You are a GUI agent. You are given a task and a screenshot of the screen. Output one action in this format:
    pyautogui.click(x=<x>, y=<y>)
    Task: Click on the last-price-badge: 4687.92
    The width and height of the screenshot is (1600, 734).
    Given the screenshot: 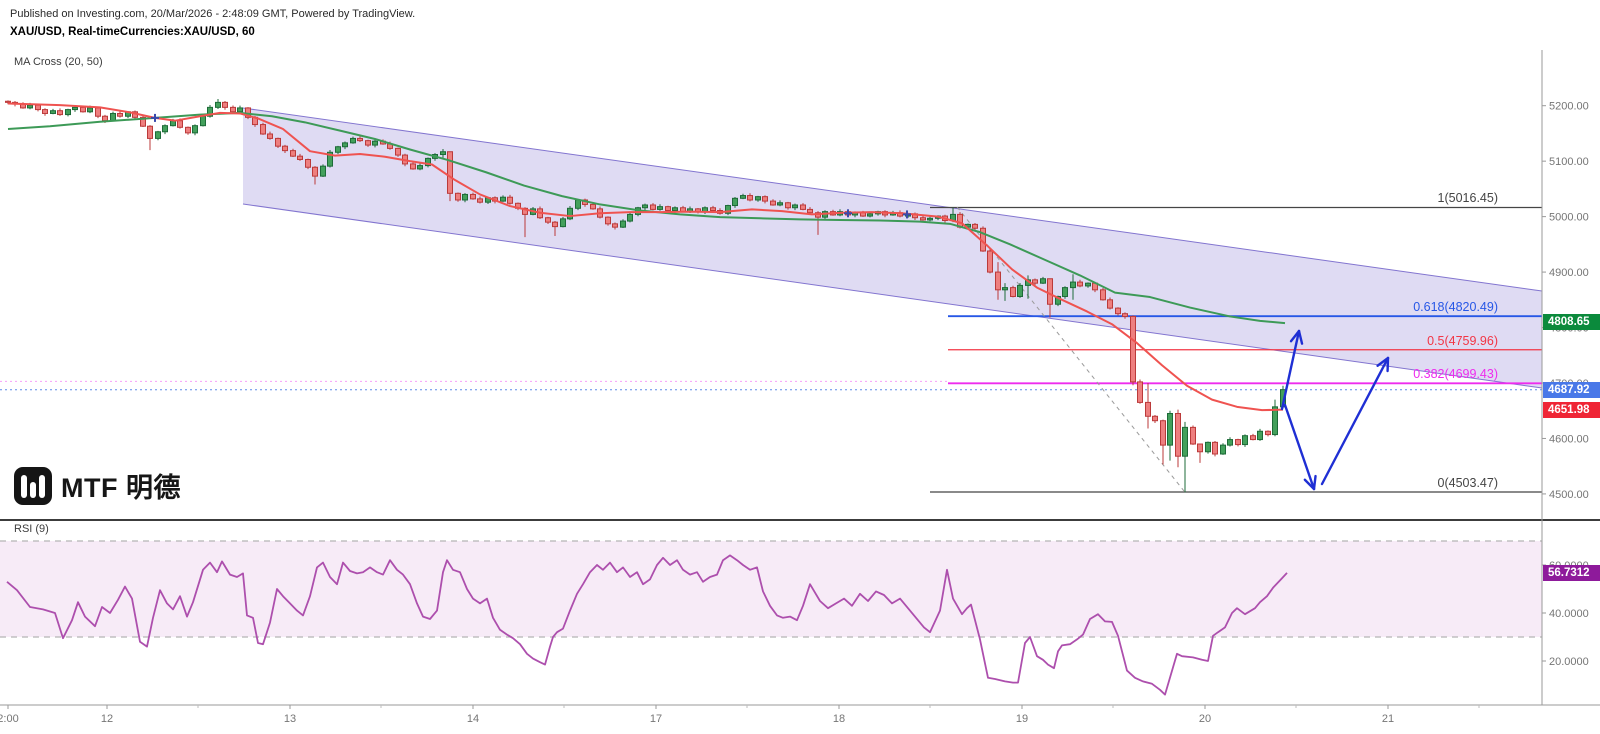 What is the action you would take?
    pyautogui.click(x=1571, y=390)
    